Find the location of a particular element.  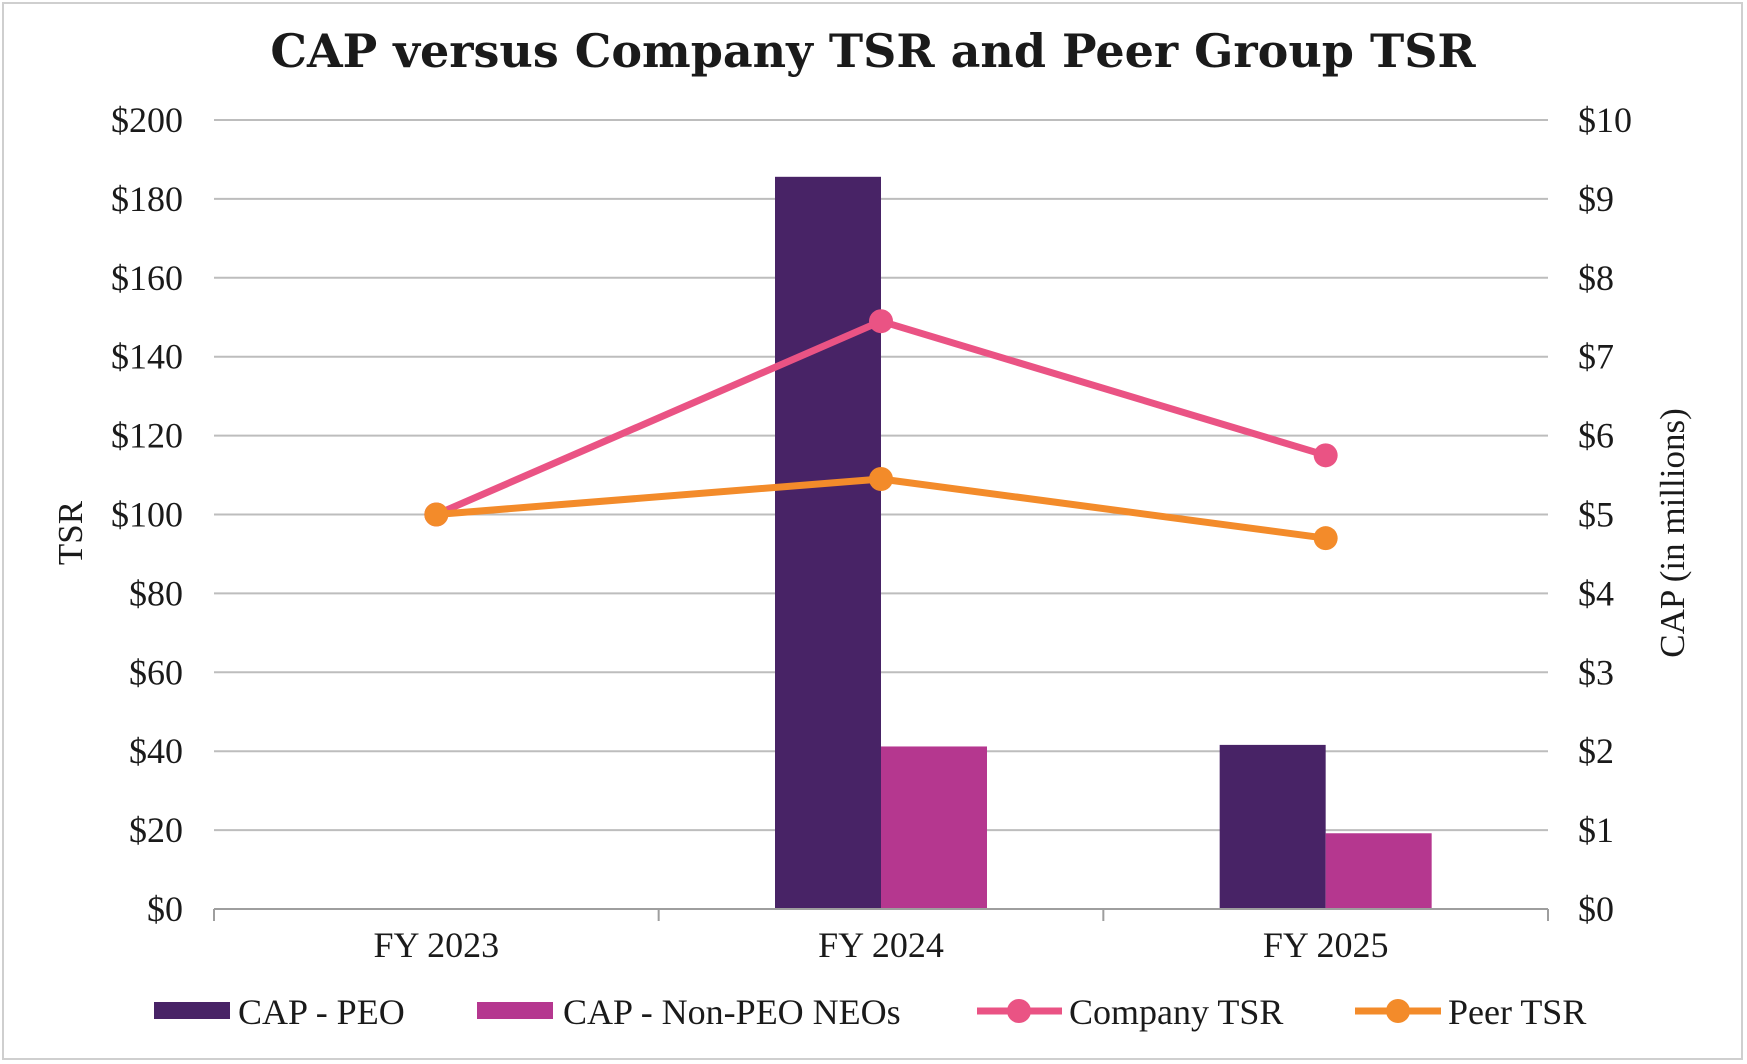

point-peer-tsr-fy-2023 is located at coordinates (436, 514).